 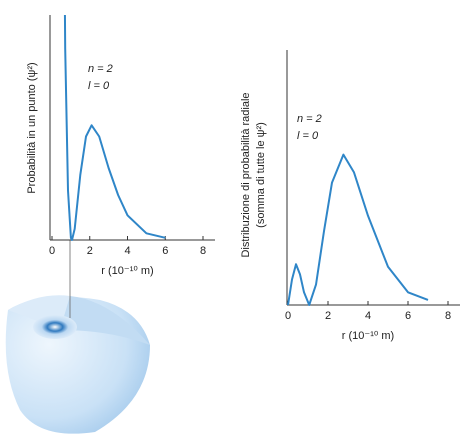 I want to click on y-axis-label: (somma di tutte le ψ²), so click(x=261, y=175).